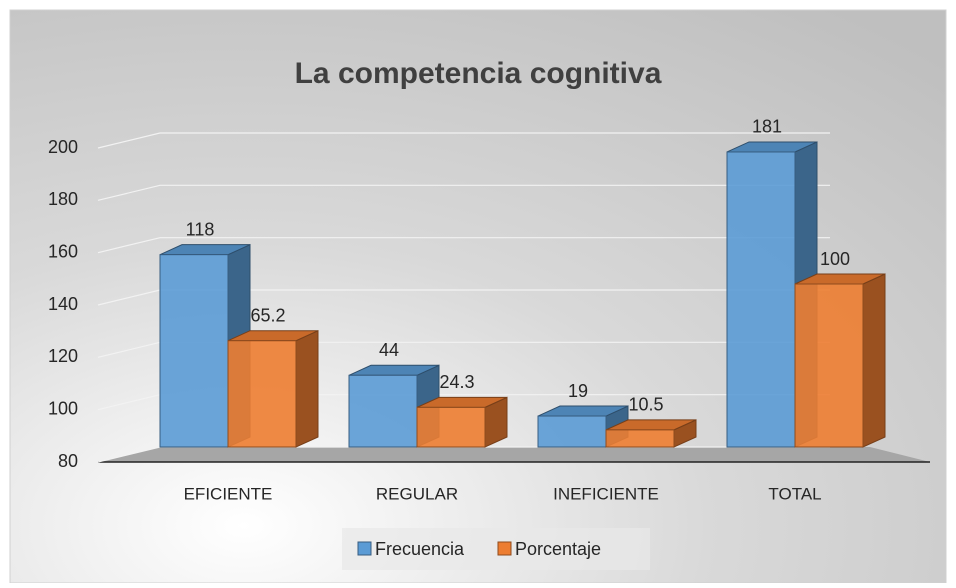  Describe the element at coordinates (200, 229) in the screenshot. I see `data-label: 118` at that location.